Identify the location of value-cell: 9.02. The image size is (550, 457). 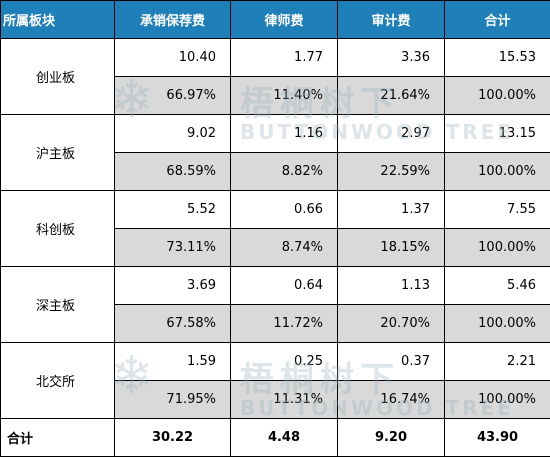
(172, 133).